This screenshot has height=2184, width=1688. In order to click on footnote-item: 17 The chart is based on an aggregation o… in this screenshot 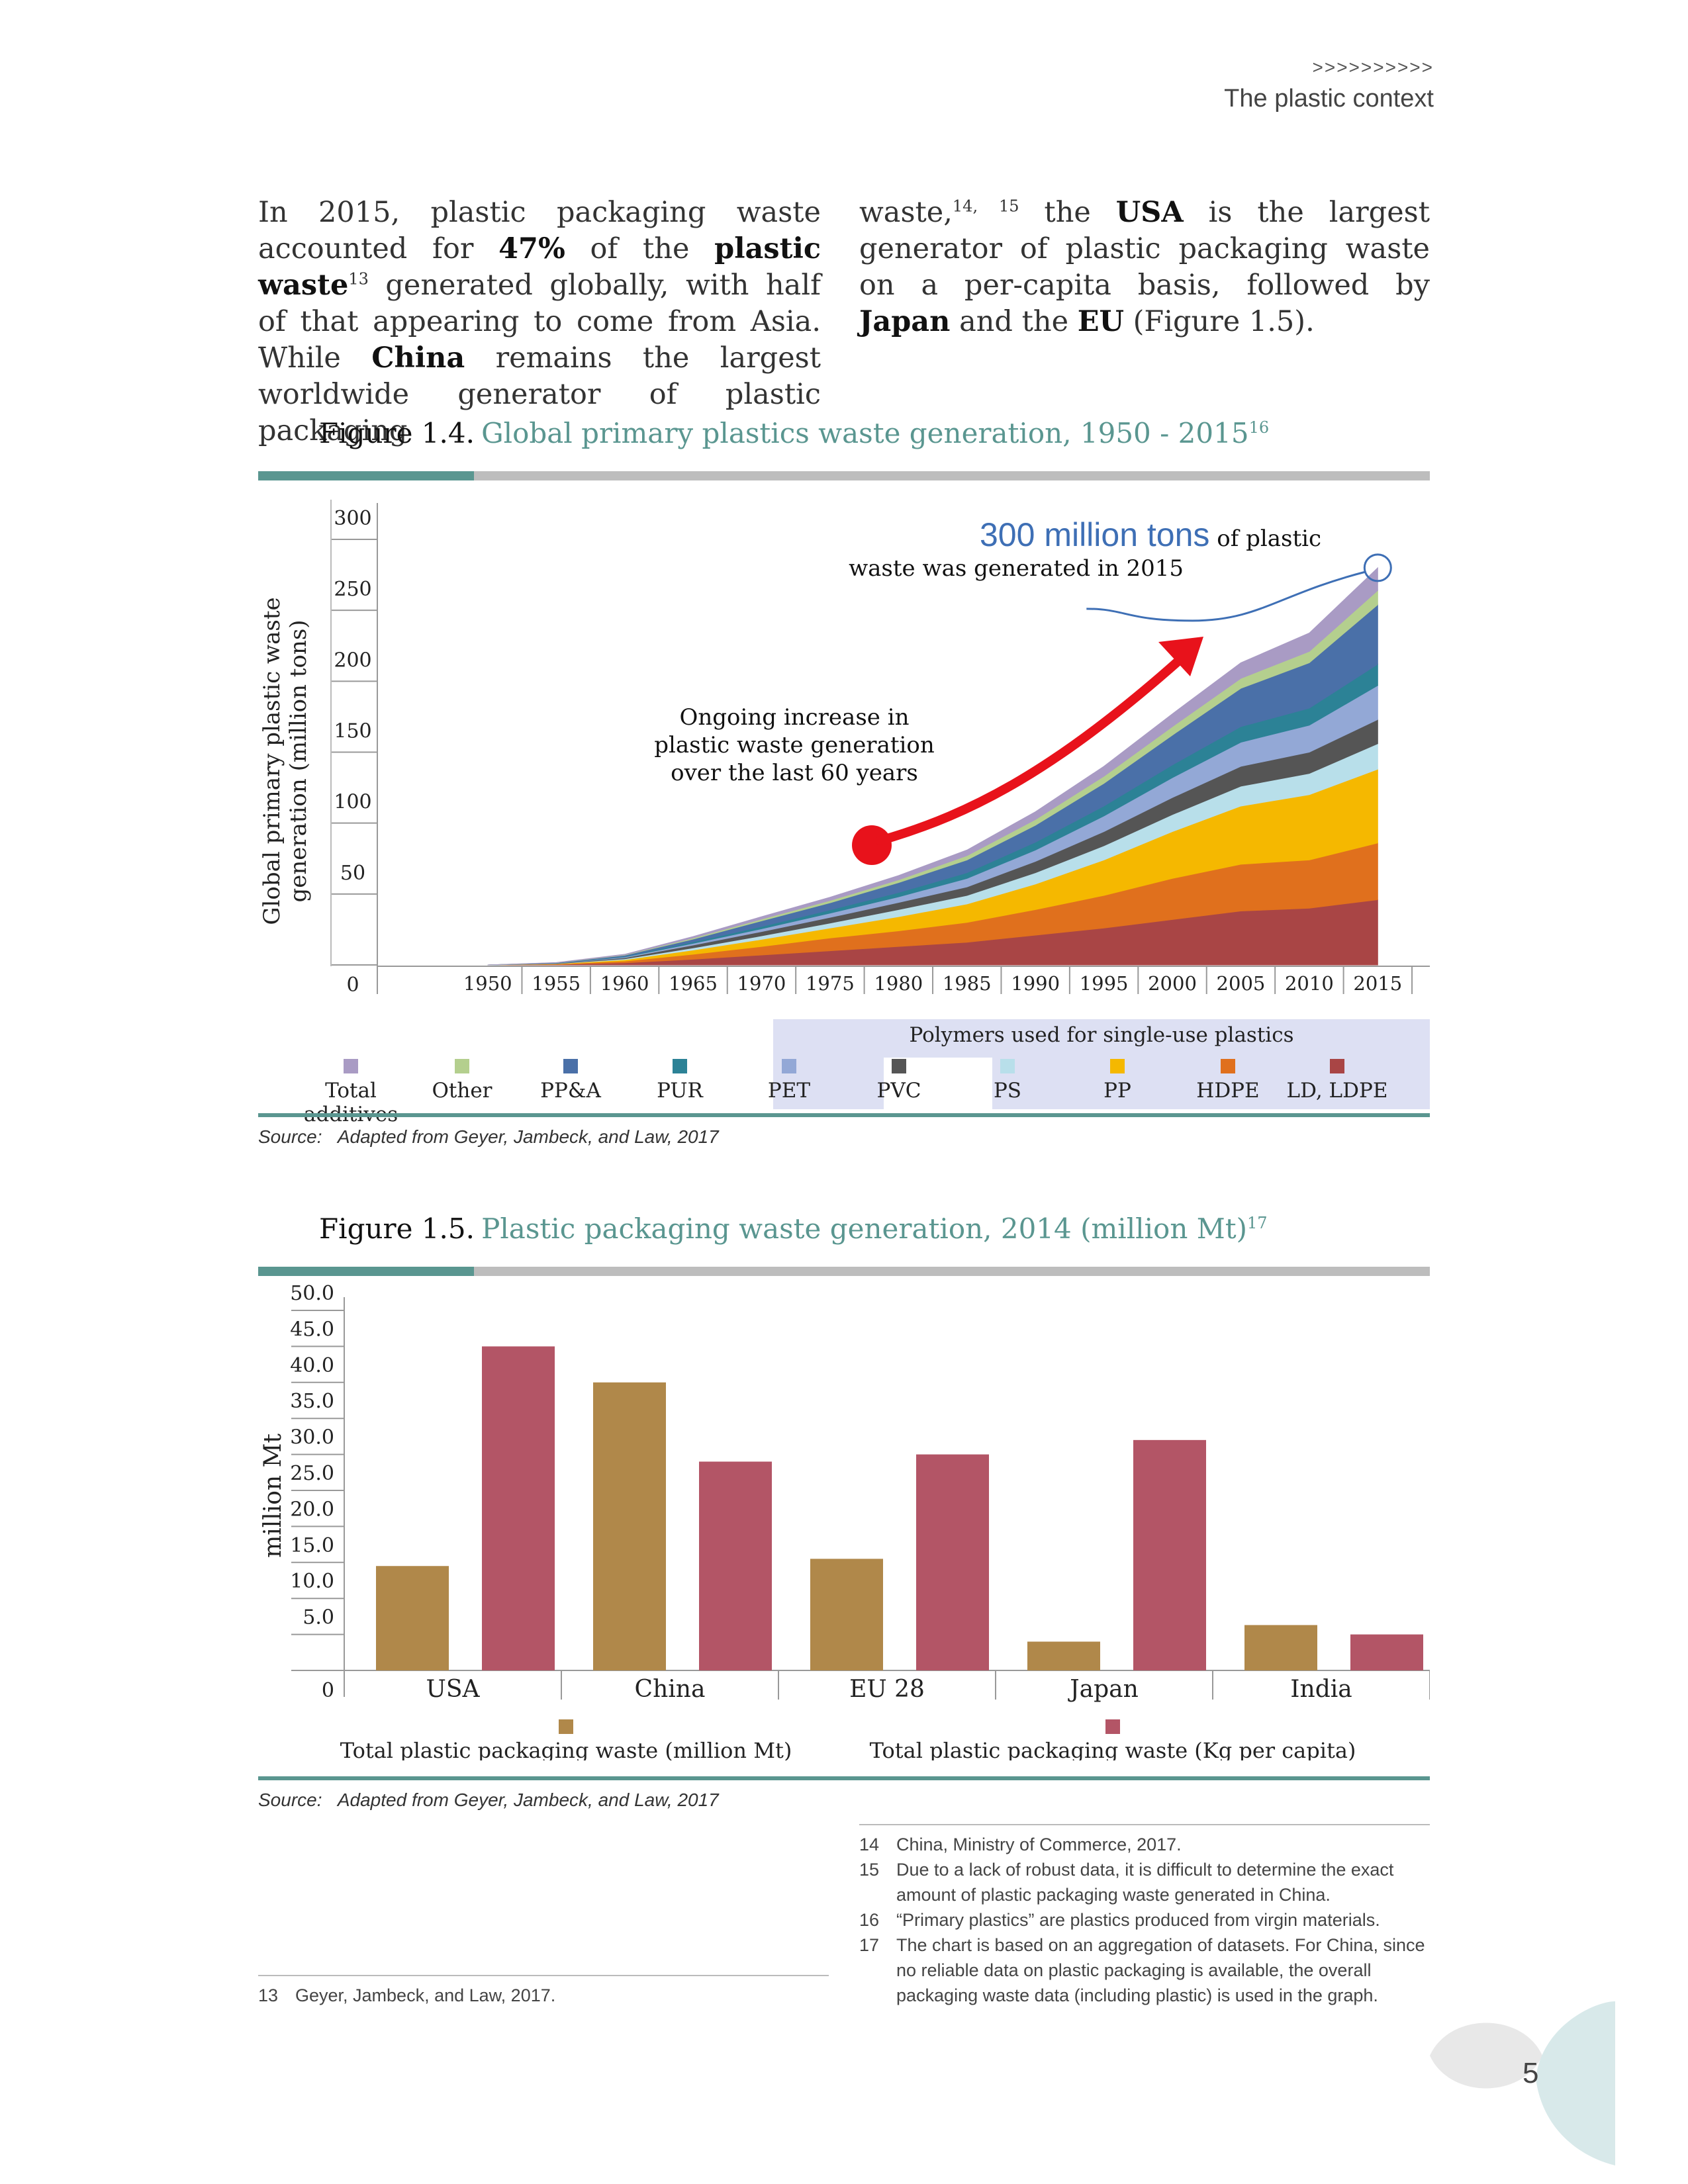, I will do `click(1144, 1971)`.